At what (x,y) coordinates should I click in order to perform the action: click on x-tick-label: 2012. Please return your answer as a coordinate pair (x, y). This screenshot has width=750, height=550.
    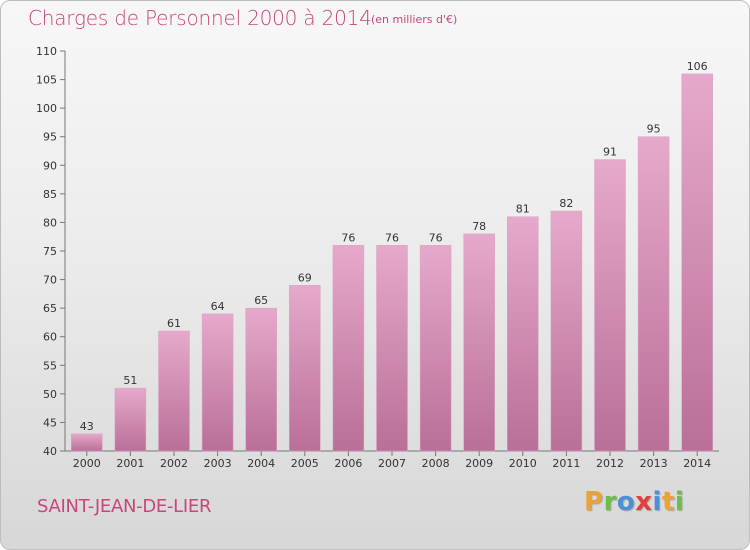
    Looking at the image, I should click on (610, 463).